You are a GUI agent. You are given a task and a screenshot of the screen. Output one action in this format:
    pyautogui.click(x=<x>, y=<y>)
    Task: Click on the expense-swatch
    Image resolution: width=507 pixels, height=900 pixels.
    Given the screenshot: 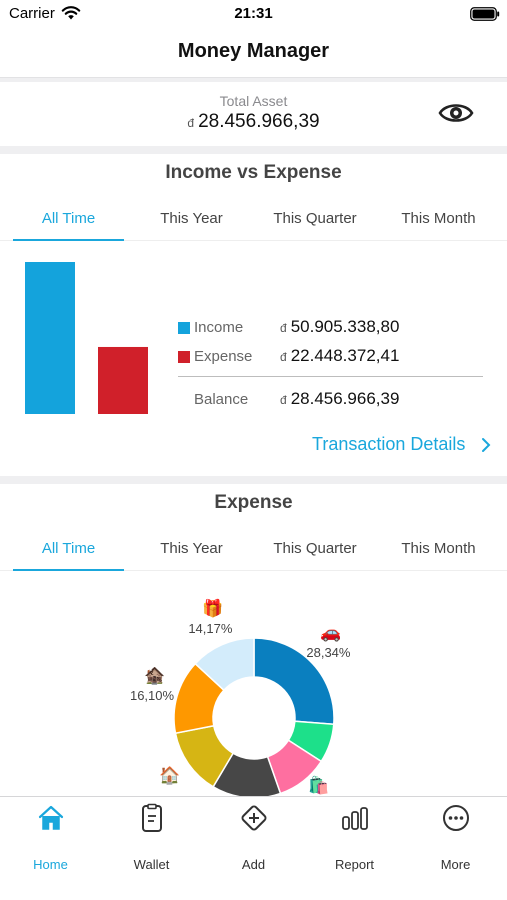 What is the action you would take?
    pyautogui.click(x=184, y=357)
    